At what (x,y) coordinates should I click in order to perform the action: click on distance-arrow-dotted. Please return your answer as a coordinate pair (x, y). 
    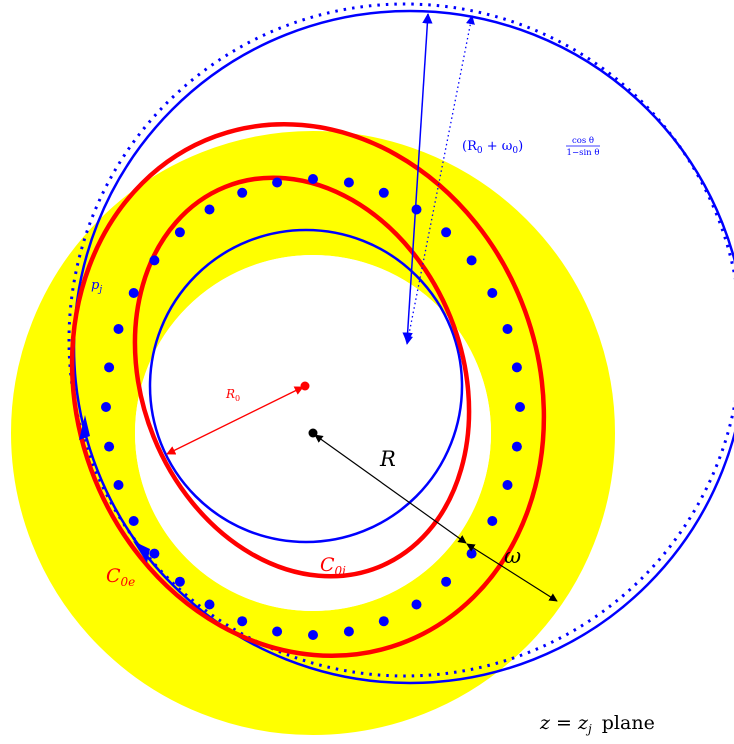
    Looking at the image, I should click on (439, 180).